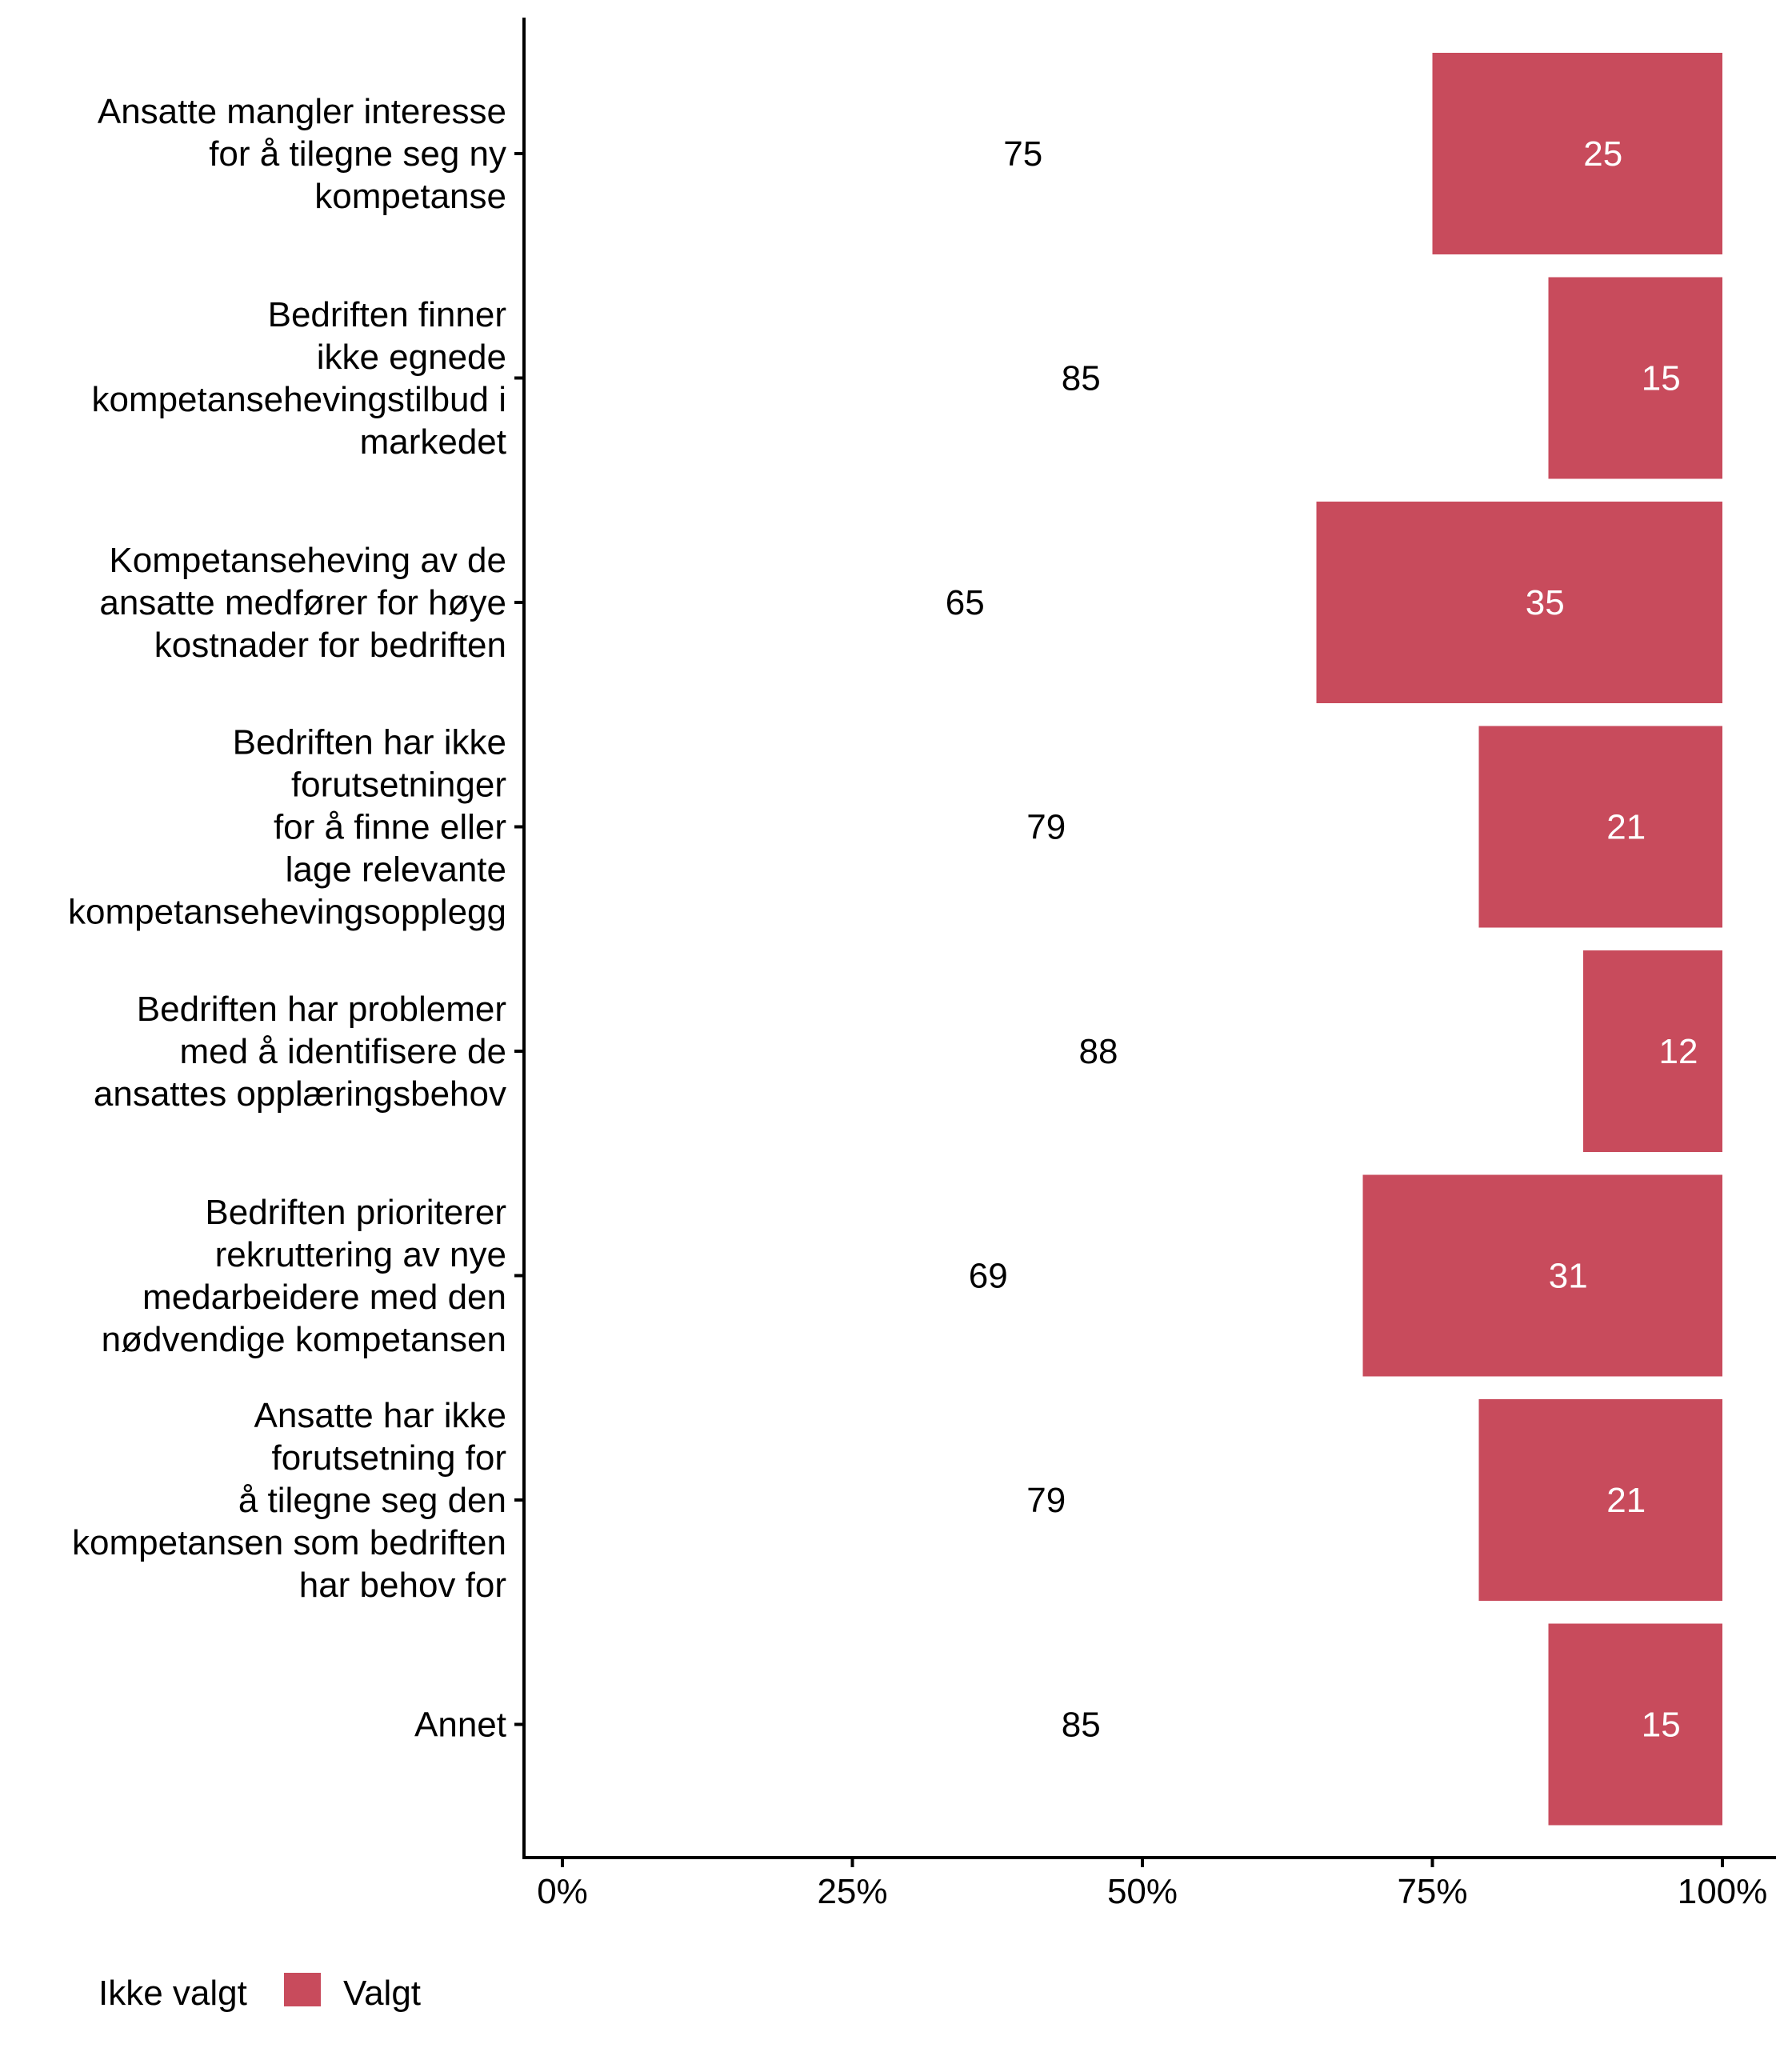 This screenshot has width=1792, height=2048. I want to click on category-label-line: for å tilegne seg ny, so click(357, 154).